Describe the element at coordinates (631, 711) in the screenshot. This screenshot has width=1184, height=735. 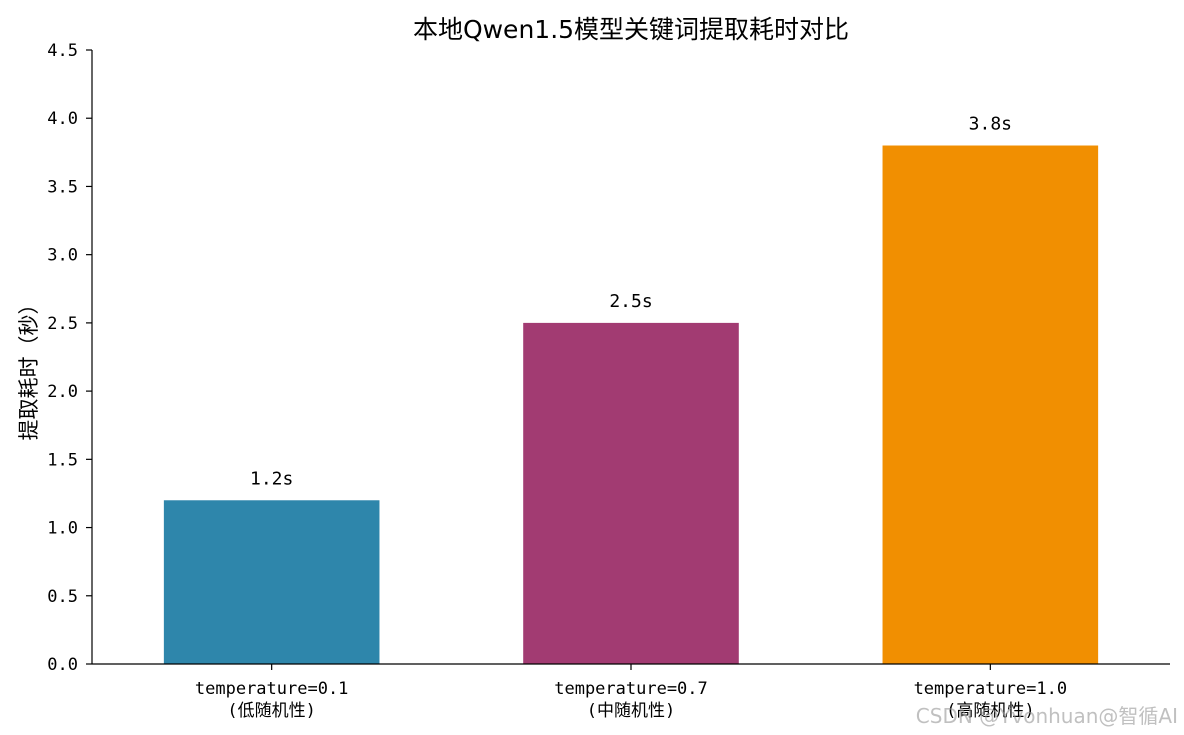
I see `x-tick-label: (中随机性)` at that location.